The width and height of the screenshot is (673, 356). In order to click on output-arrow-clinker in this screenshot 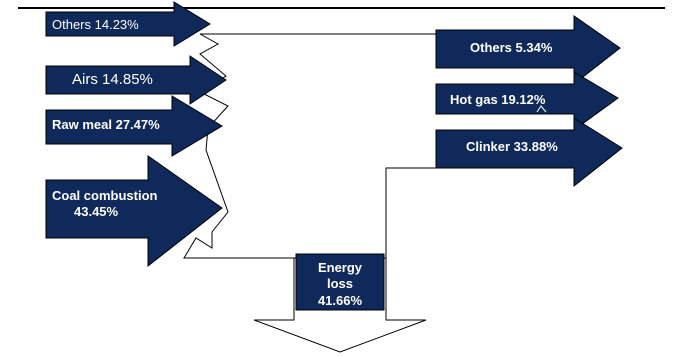, I will do `click(529, 152)`.